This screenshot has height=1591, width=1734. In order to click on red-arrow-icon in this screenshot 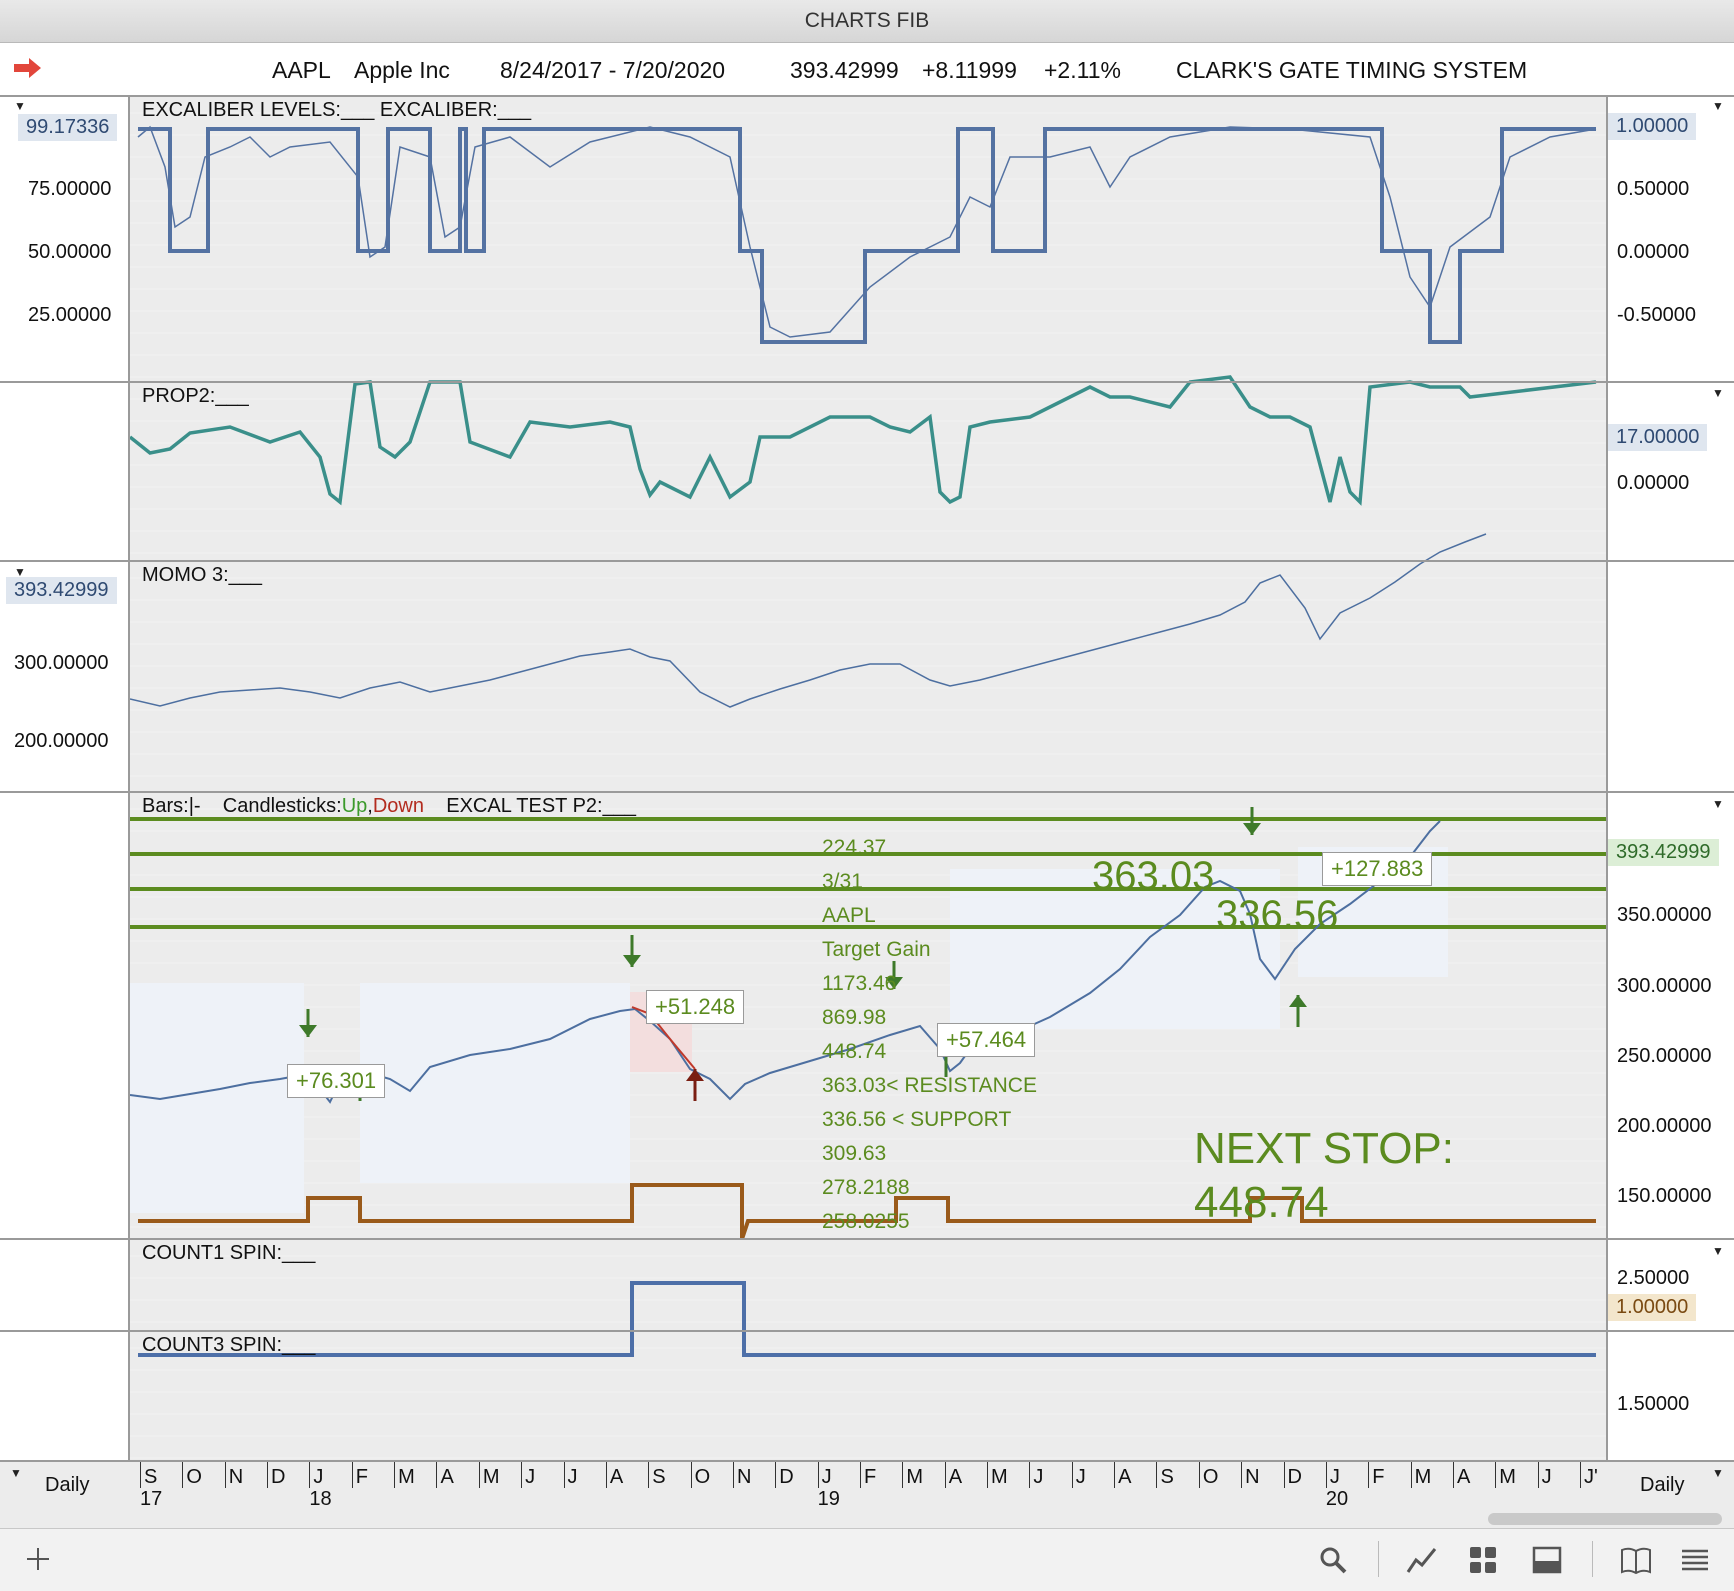, I will do `click(28, 68)`.